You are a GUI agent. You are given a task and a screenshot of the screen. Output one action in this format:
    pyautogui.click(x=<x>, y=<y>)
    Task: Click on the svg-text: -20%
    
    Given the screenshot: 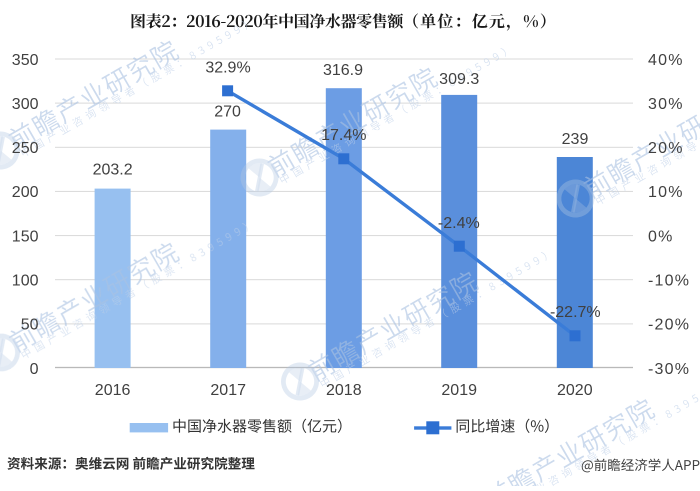 What is the action you would take?
    pyautogui.click(x=669, y=325)
    